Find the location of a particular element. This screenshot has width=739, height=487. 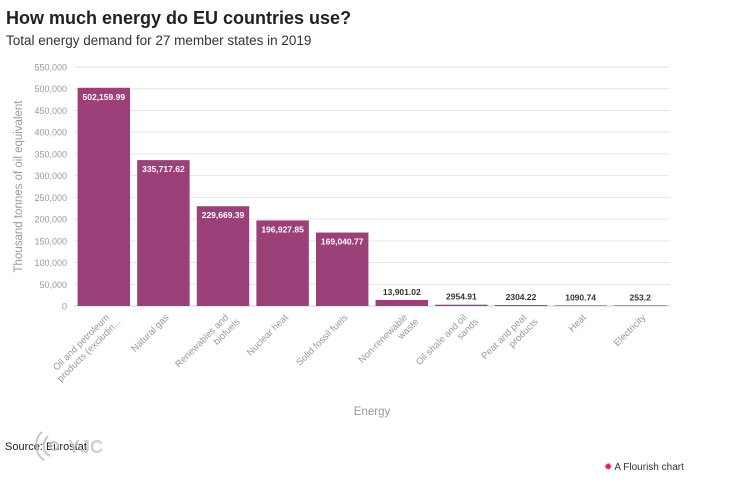

y-tick-label: 450,000 is located at coordinates (50, 111).